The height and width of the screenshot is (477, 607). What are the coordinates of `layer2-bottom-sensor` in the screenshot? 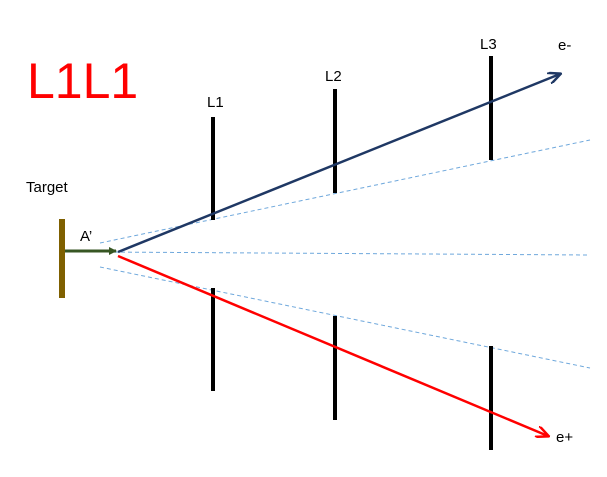 It's located at (335, 368).